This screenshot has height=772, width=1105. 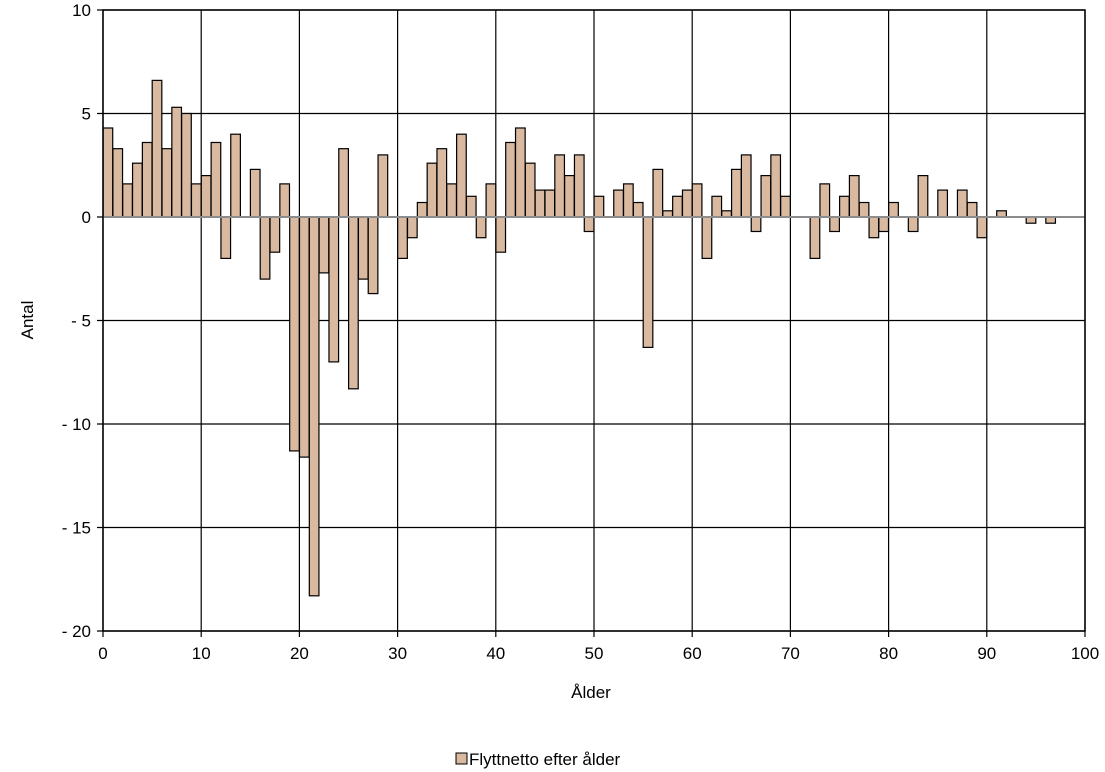 What do you see at coordinates (76, 528) in the screenshot?
I see `y-tick-label: - 15` at bounding box center [76, 528].